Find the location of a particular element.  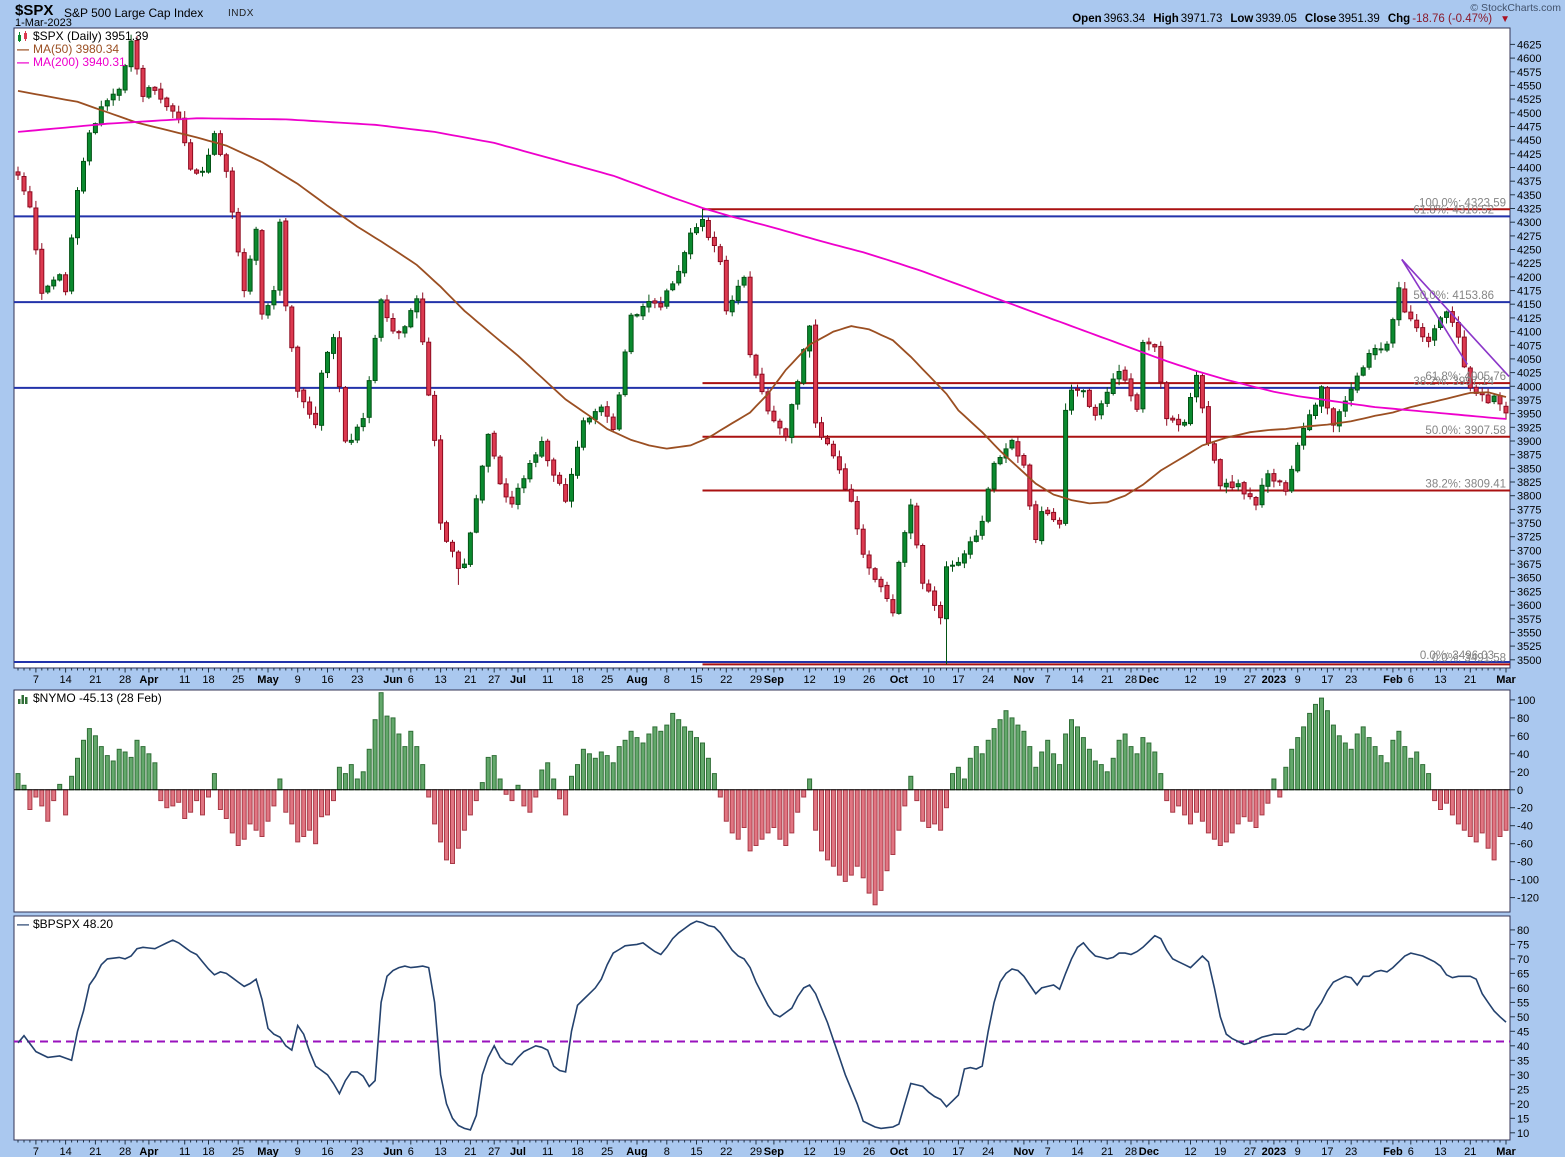

svg-text: 7 is located at coordinates (1048, 1151).